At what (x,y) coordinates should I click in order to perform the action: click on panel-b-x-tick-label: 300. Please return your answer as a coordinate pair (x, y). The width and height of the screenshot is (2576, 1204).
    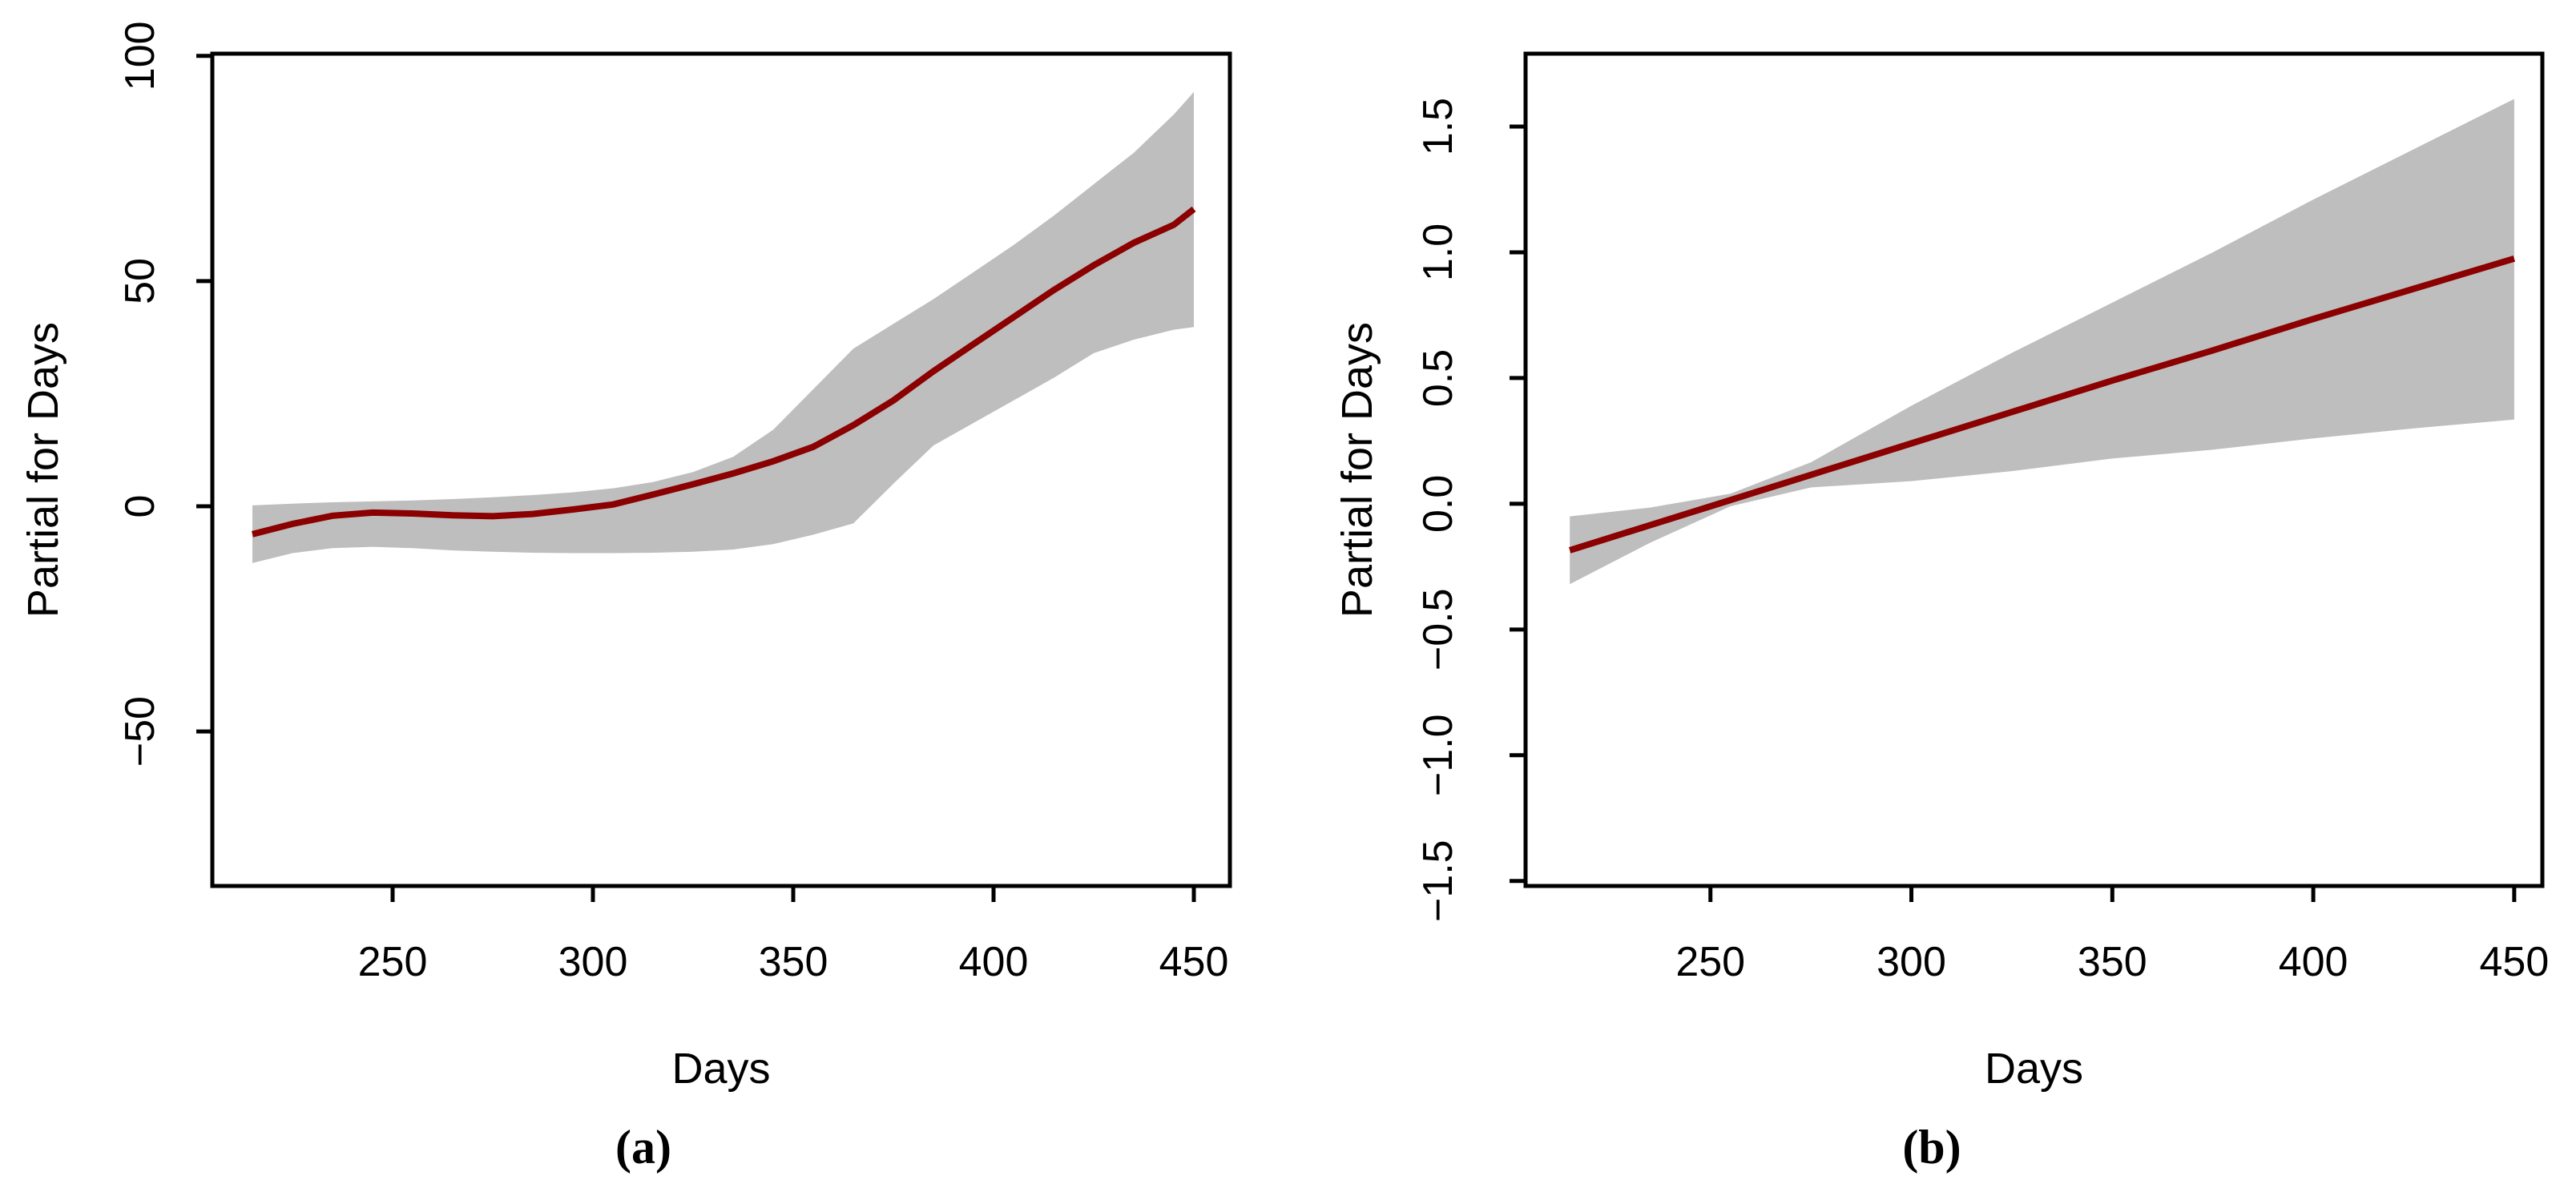
    Looking at the image, I should click on (1911, 962).